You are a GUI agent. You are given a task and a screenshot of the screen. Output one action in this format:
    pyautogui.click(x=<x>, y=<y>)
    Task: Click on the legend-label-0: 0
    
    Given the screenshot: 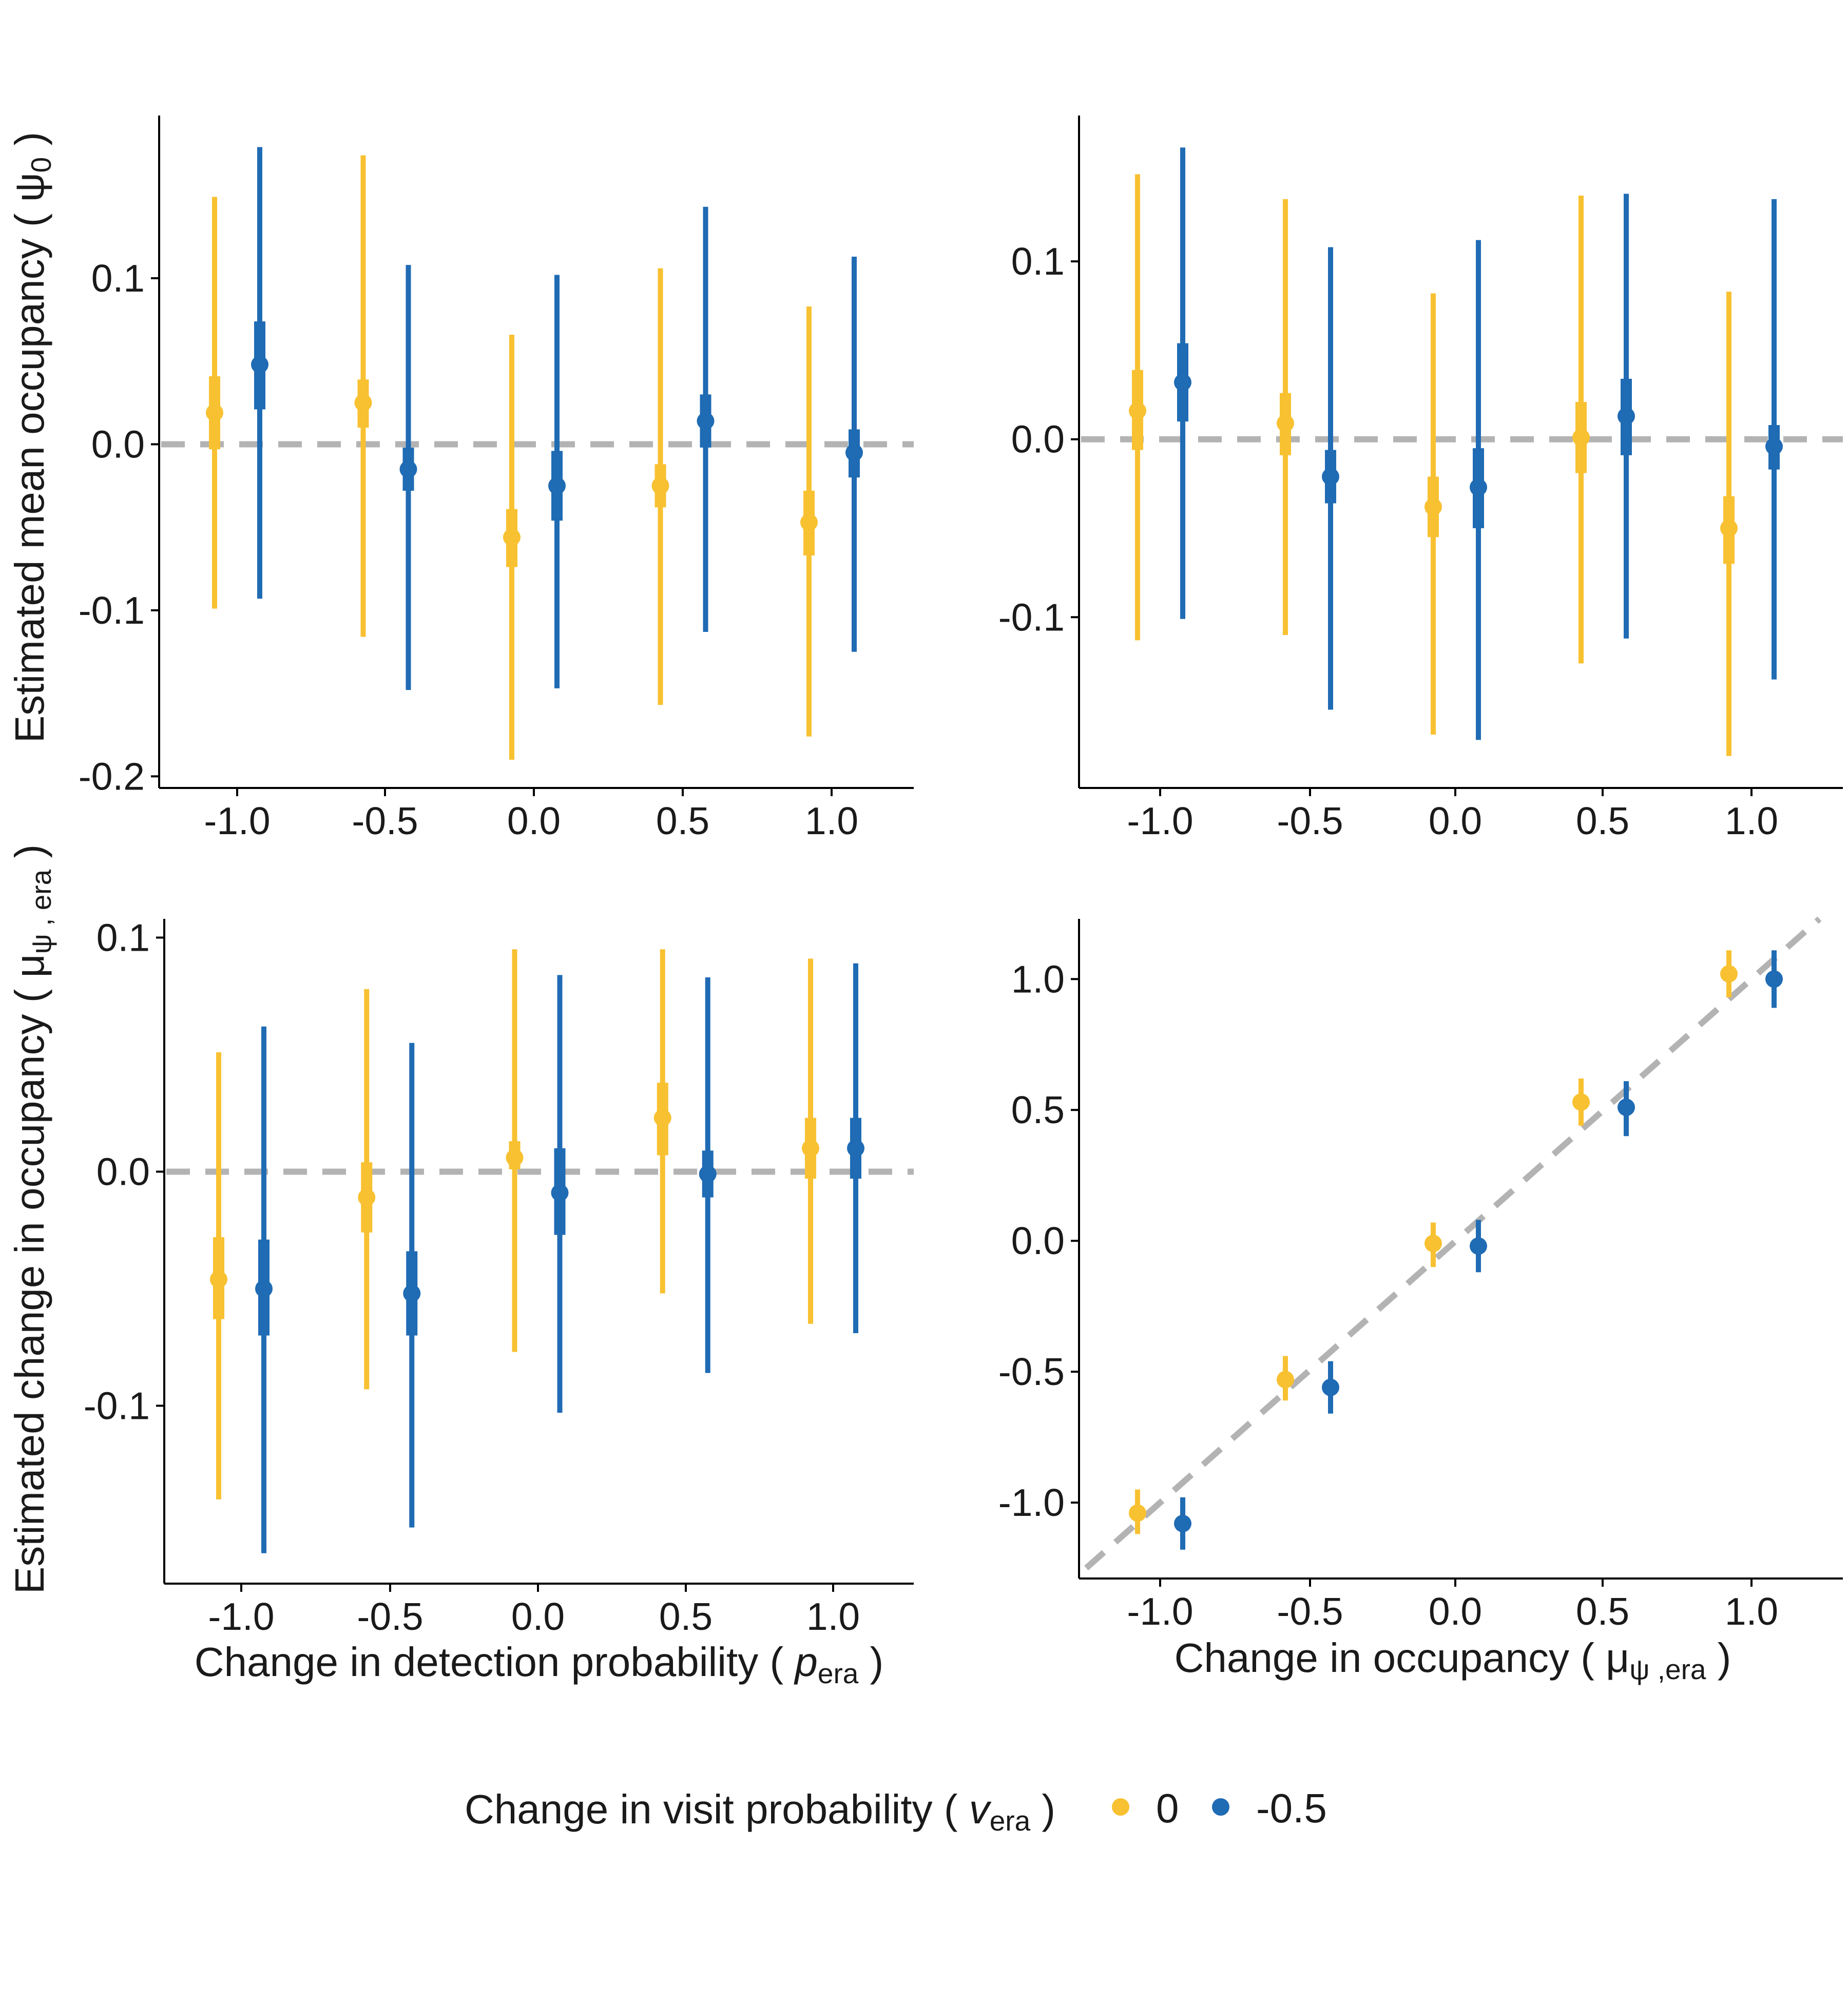 What is the action you would take?
    pyautogui.click(x=1167, y=1808)
    